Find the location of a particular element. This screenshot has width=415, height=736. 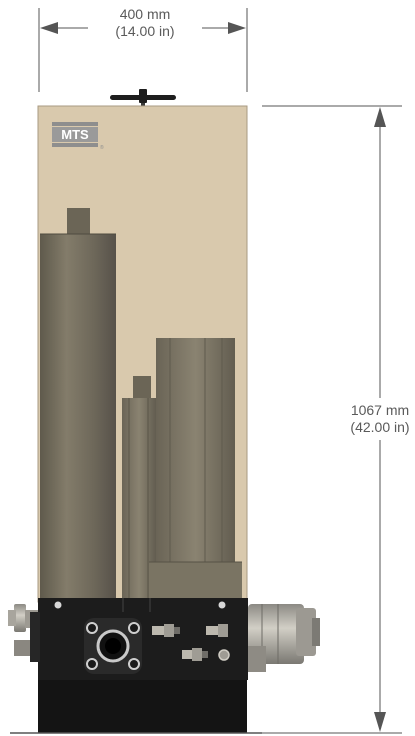

height-metric: 1067 mm is located at coordinates (380, 410).